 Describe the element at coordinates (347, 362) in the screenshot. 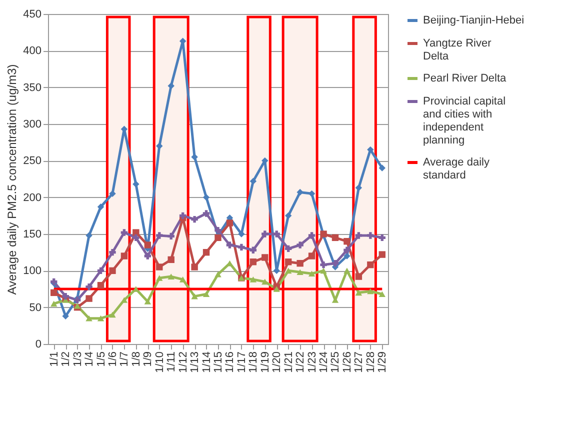

I see `x-tick-label: 1/26` at that location.